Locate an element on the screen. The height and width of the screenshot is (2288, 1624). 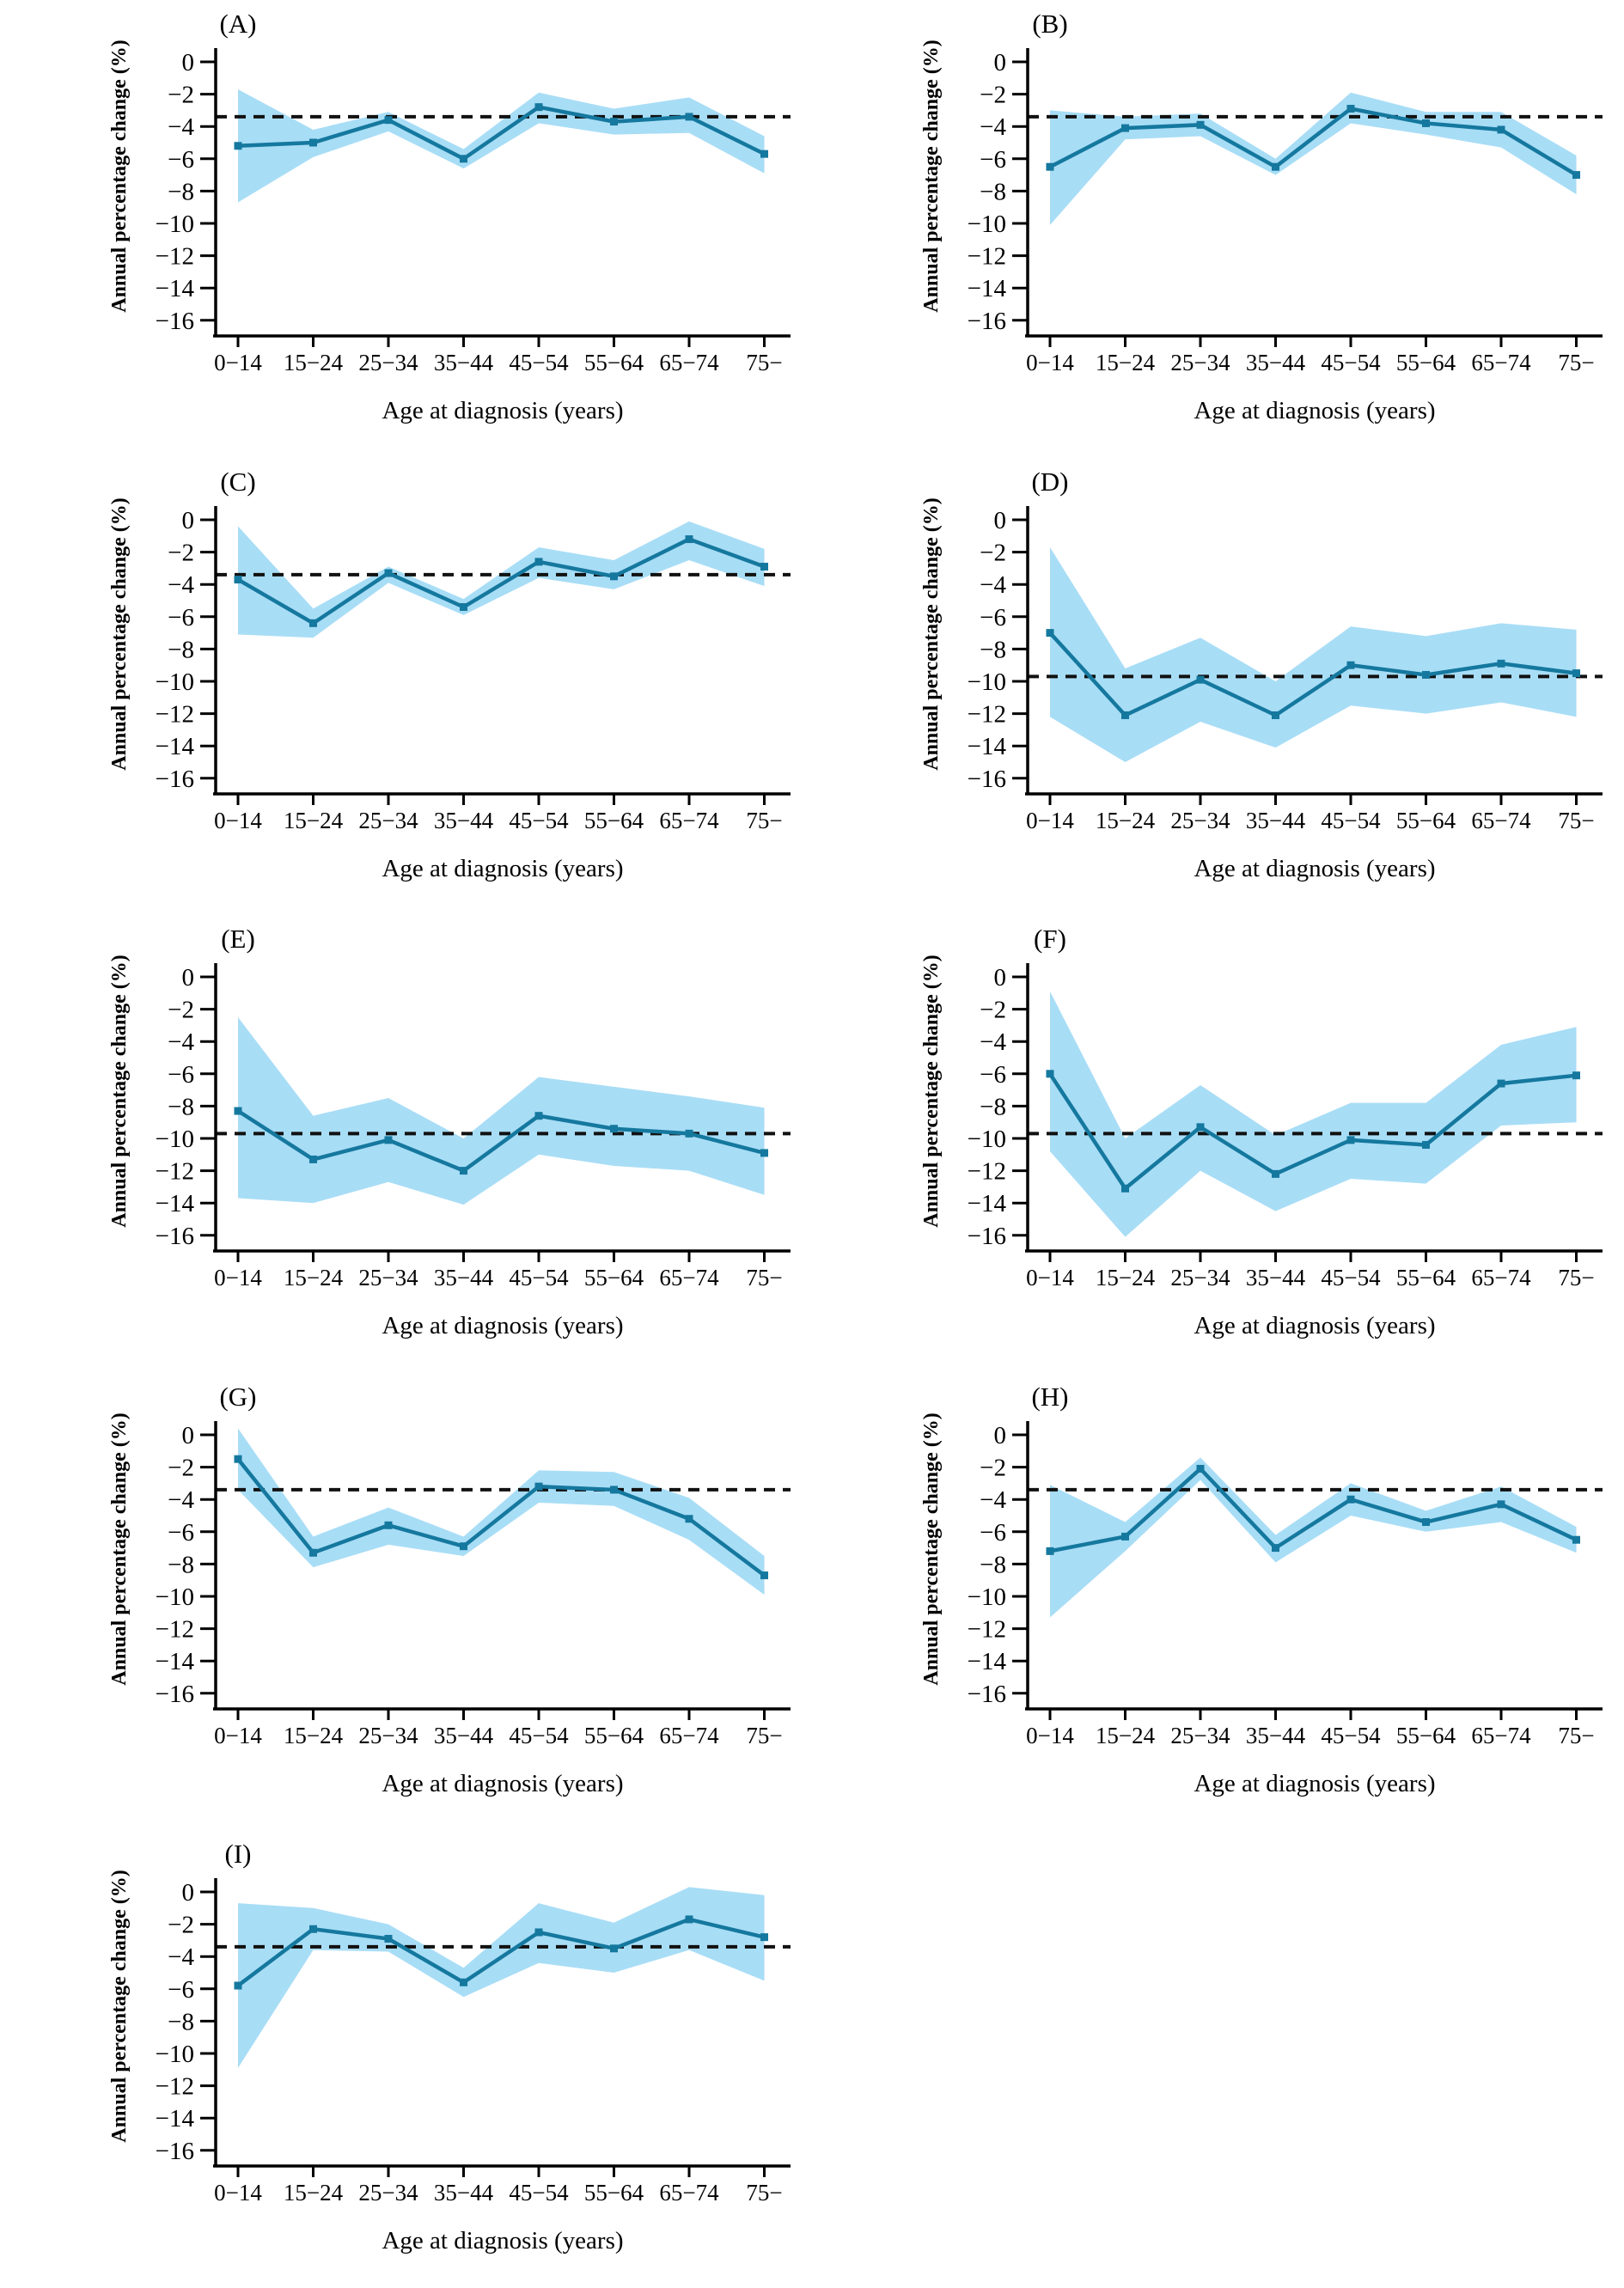
panel-label: (F) is located at coordinates (1050, 939).